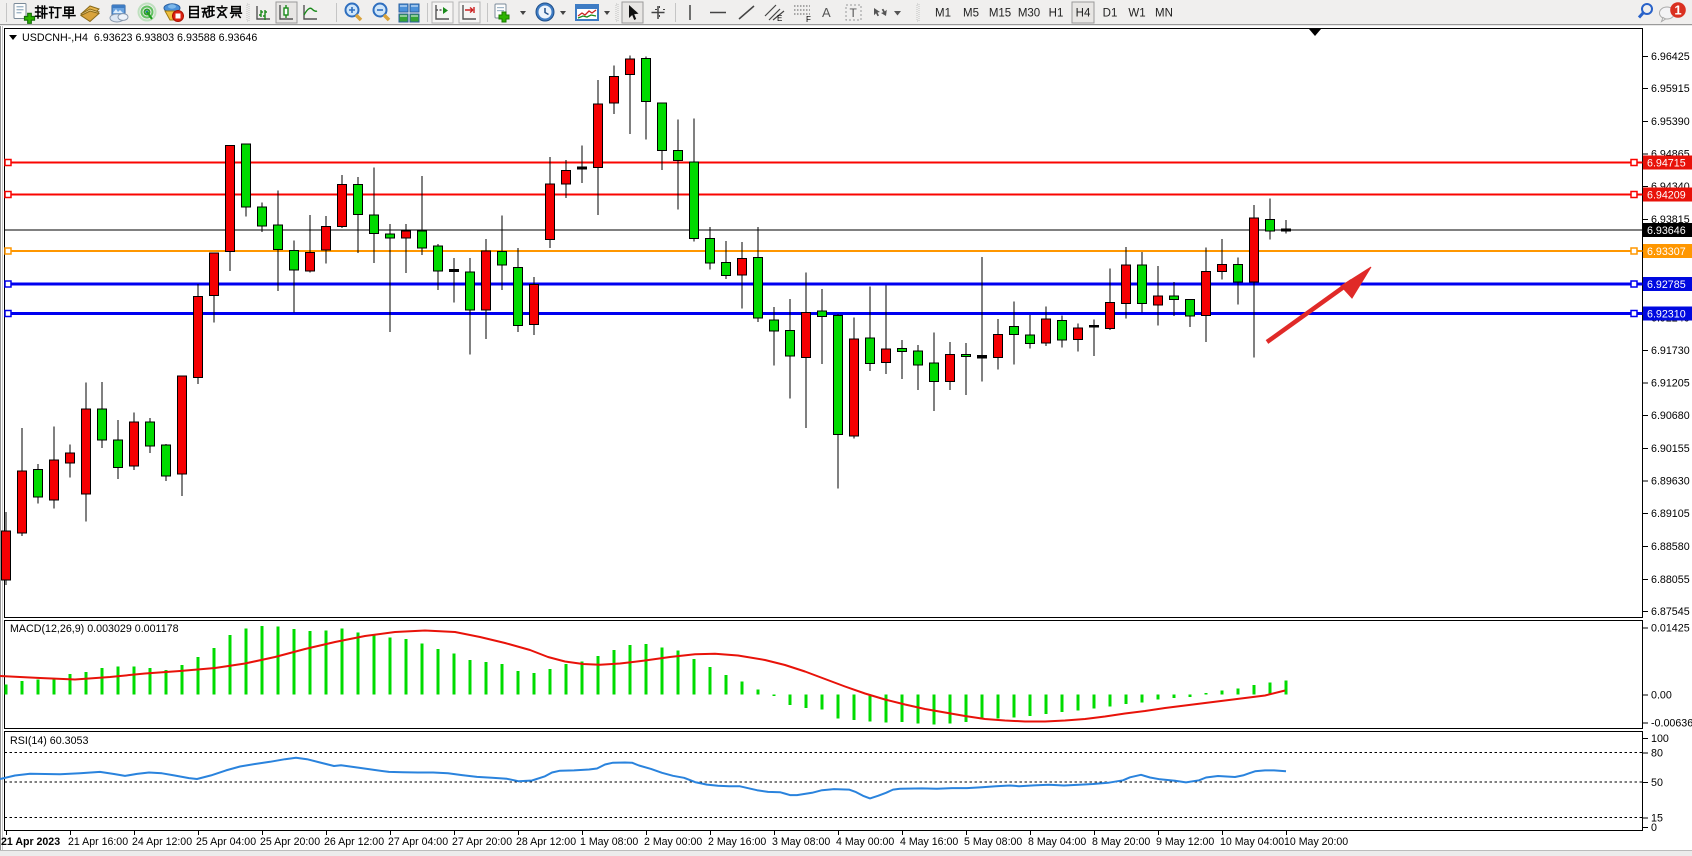 The image size is (1692, 856). What do you see at coordinates (929, 842) in the screenshot?
I see `svg-text: 4 May 16:00` at bounding box center [929, 842].